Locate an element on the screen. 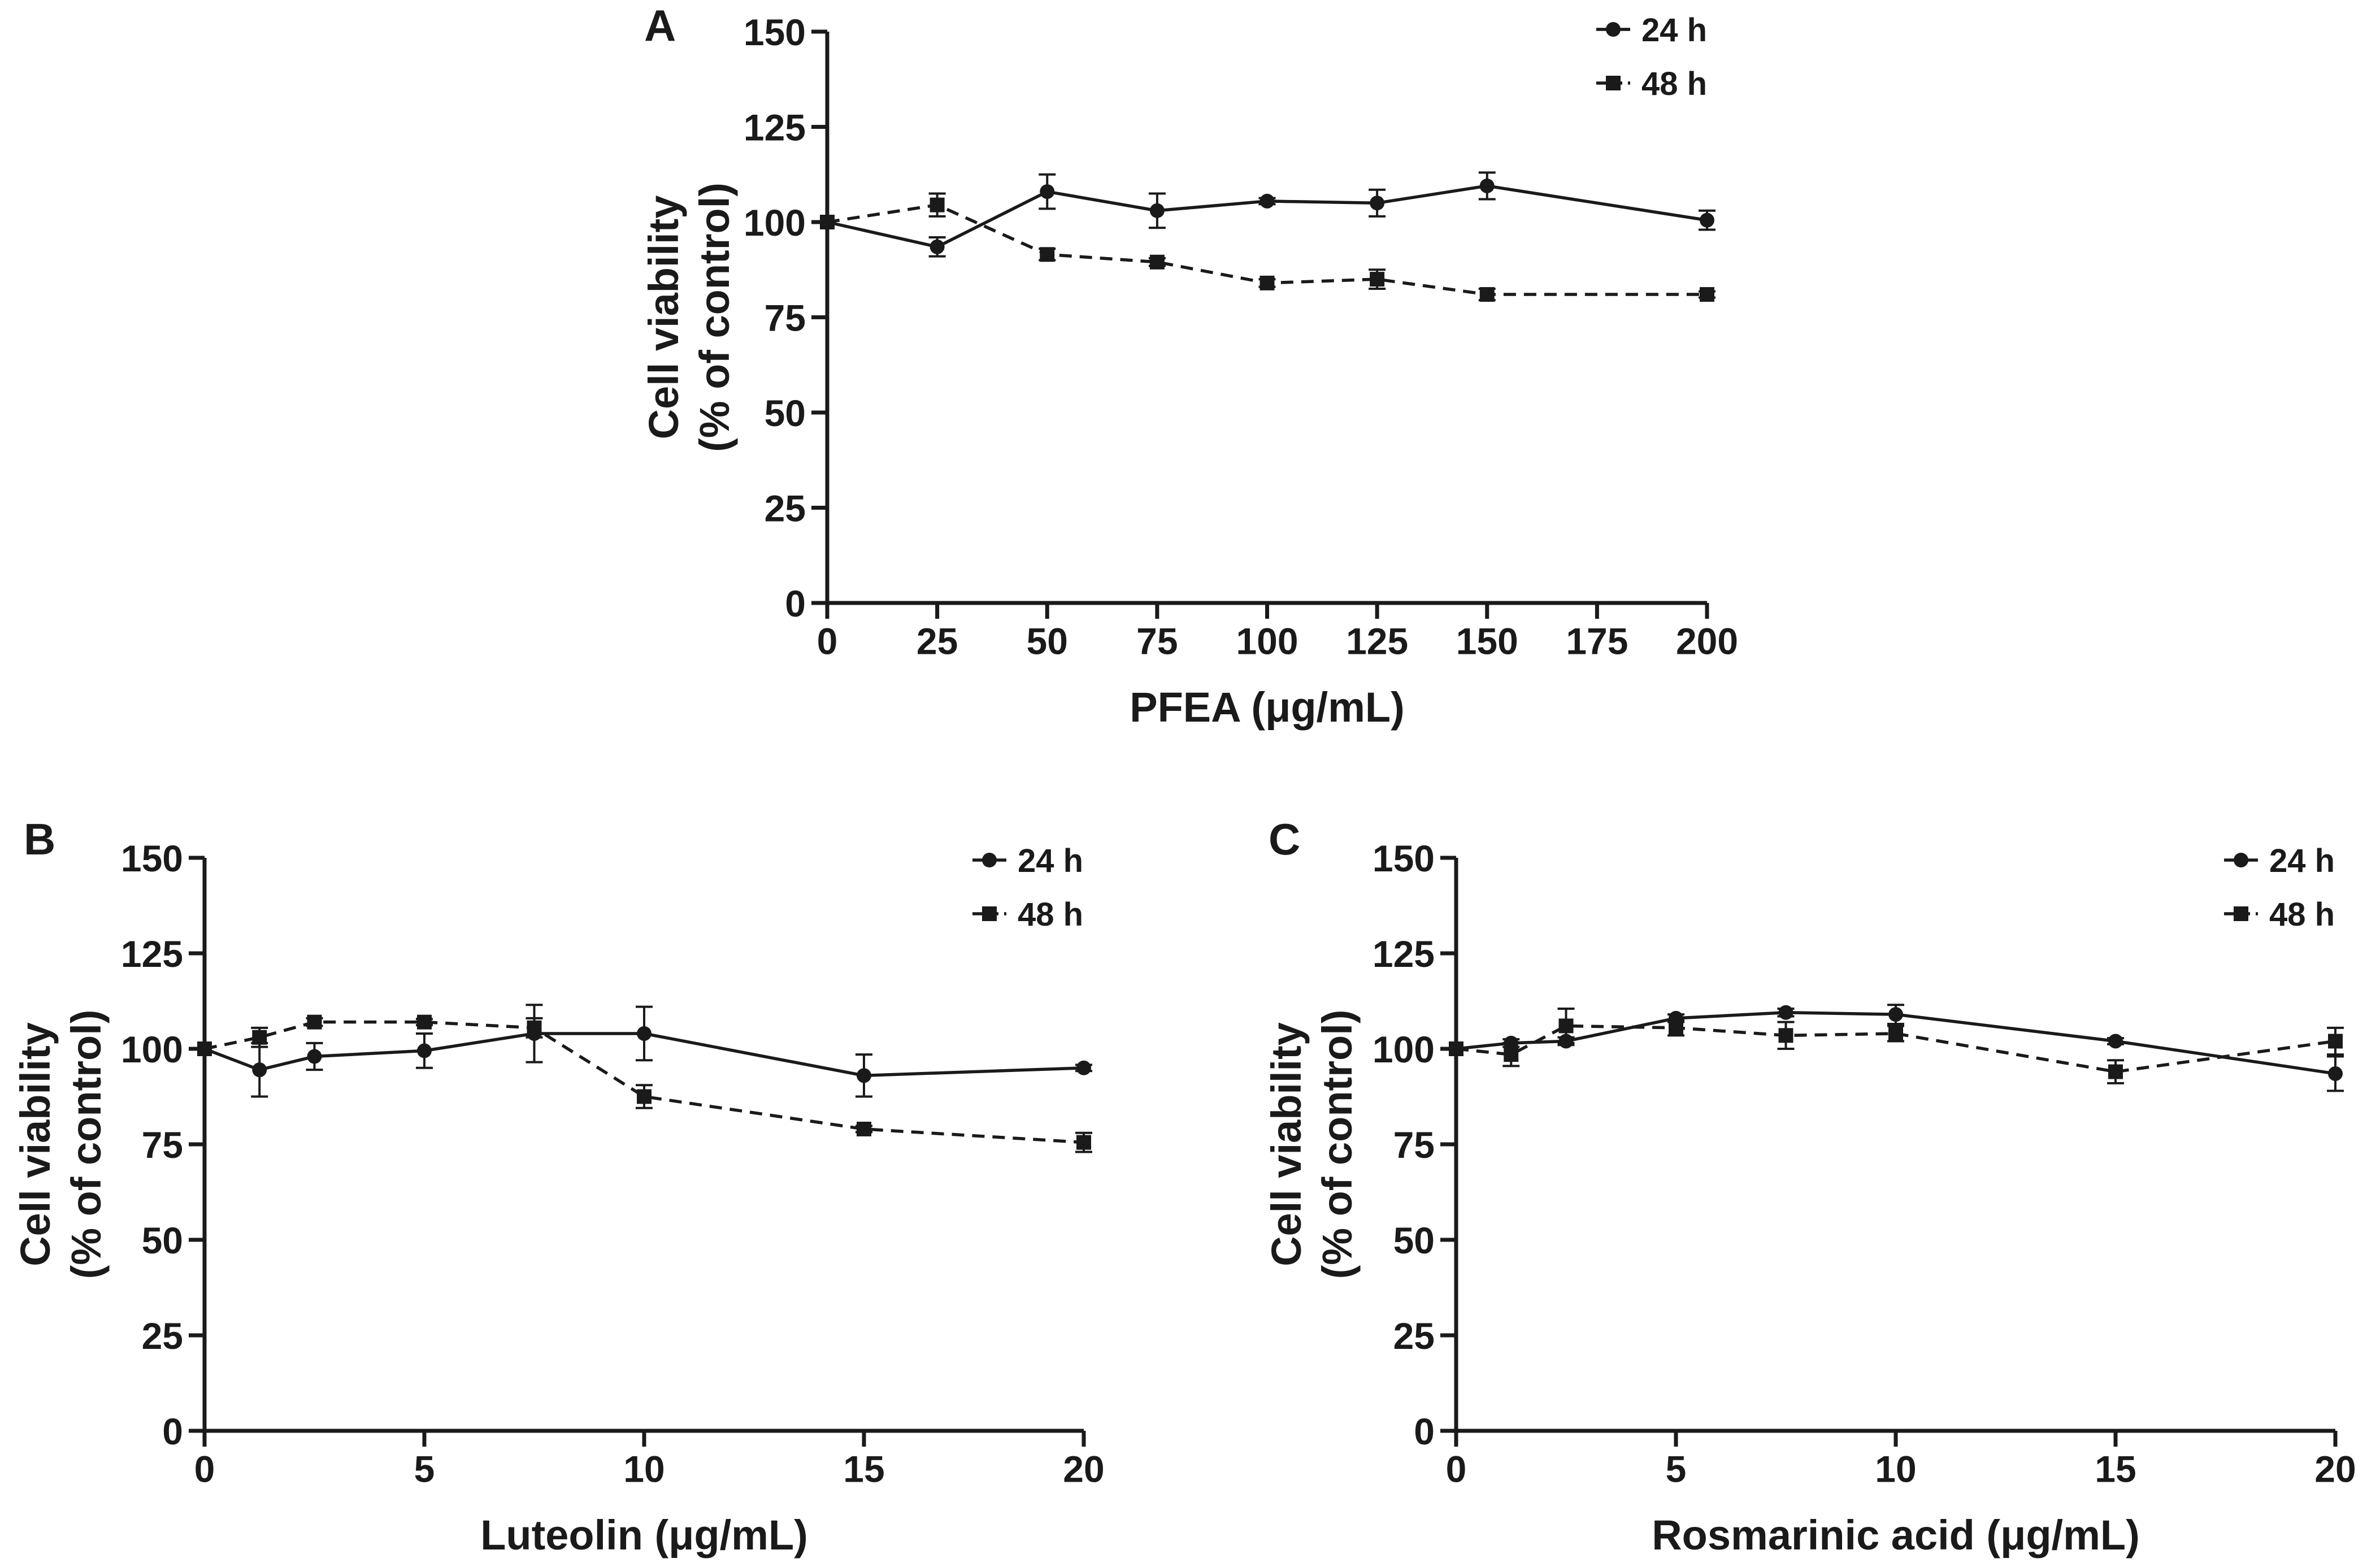 Image resolution: width=2380 pixels, height=1567 pixels. x-tick-label: 200 is located at coordinates (1707, 641).